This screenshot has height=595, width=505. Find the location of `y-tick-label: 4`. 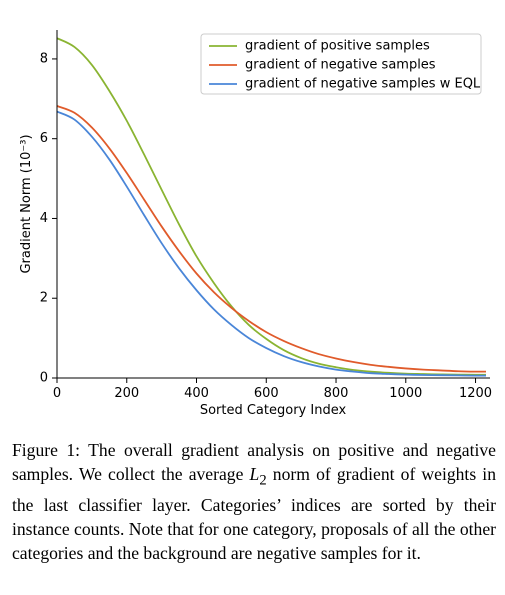

y-tick-label: 4 is located at coordinates (44, 218).